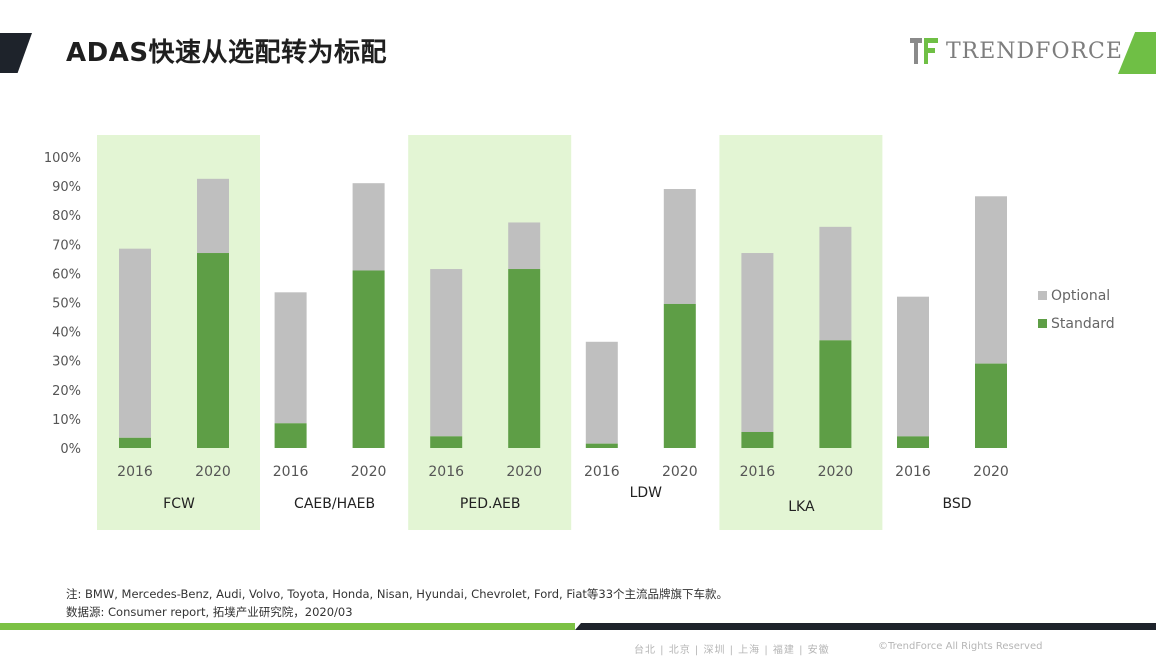 The width and height of the screenshot is (1156, 665). I want to click on bar-optional-lka-2016, so click(757, 342).